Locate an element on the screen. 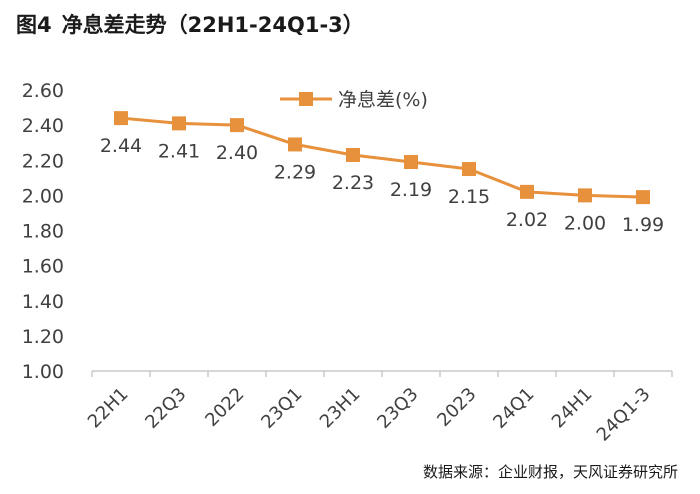 Image resolution: width=700 pixels, height=494 pixels. y-tick-label: 1.80 is located at coordinates (43, 232).